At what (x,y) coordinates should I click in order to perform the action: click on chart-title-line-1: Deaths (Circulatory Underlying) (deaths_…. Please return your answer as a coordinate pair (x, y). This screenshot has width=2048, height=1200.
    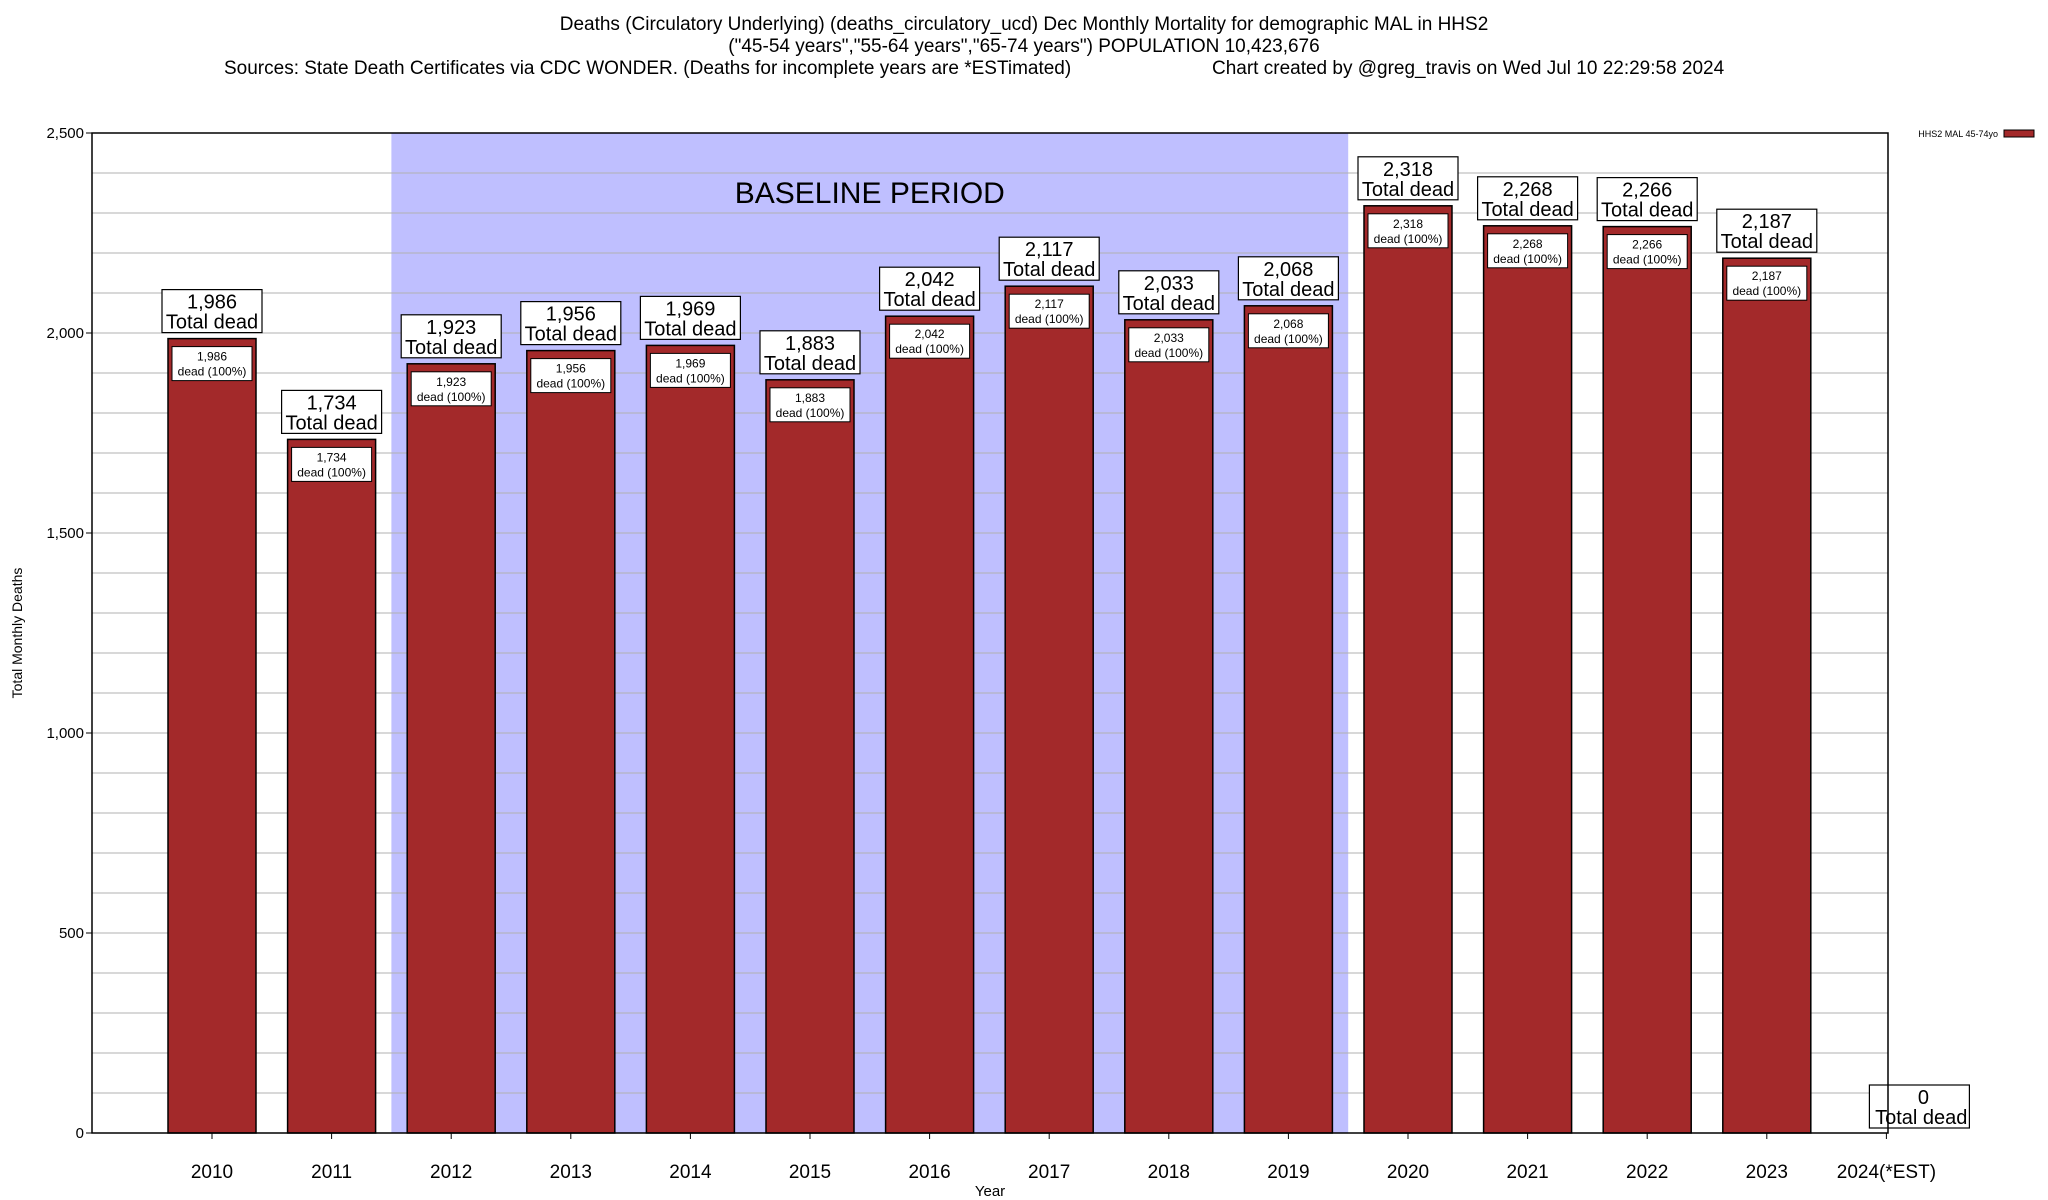
    Looking at the image, I should click on (1024, 24).